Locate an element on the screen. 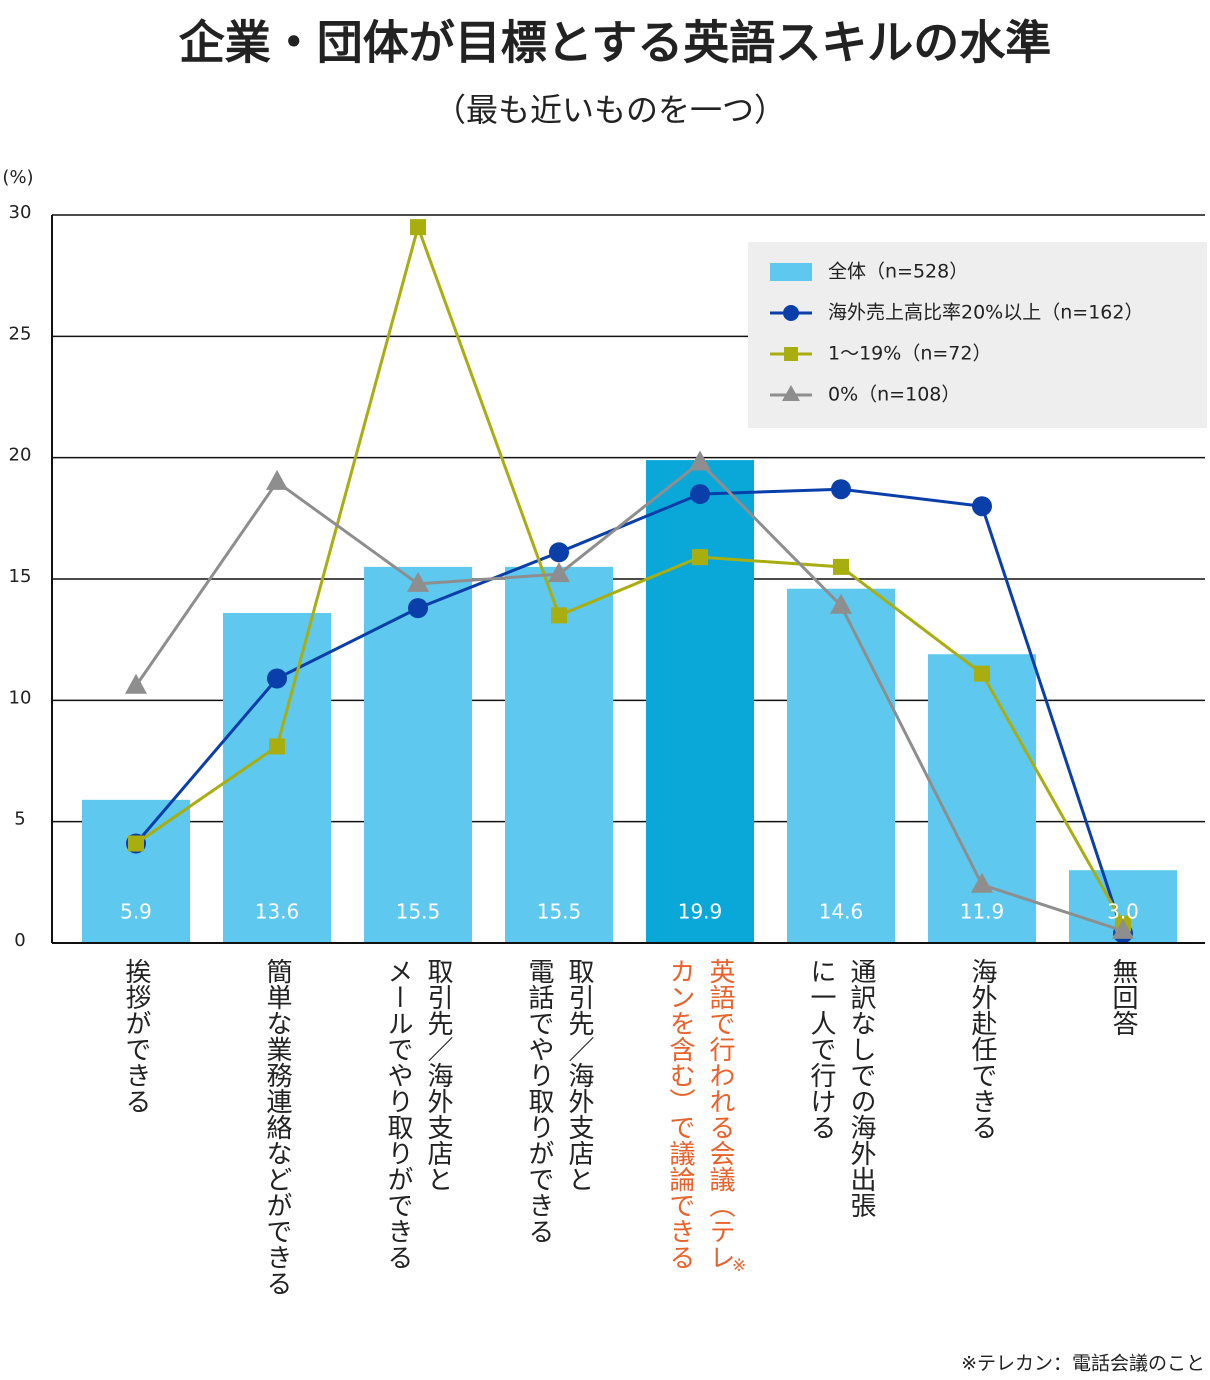 The width and height of the screenshot is (1210, 1380). y-unit: (%) is located at coordinates (17, 177).